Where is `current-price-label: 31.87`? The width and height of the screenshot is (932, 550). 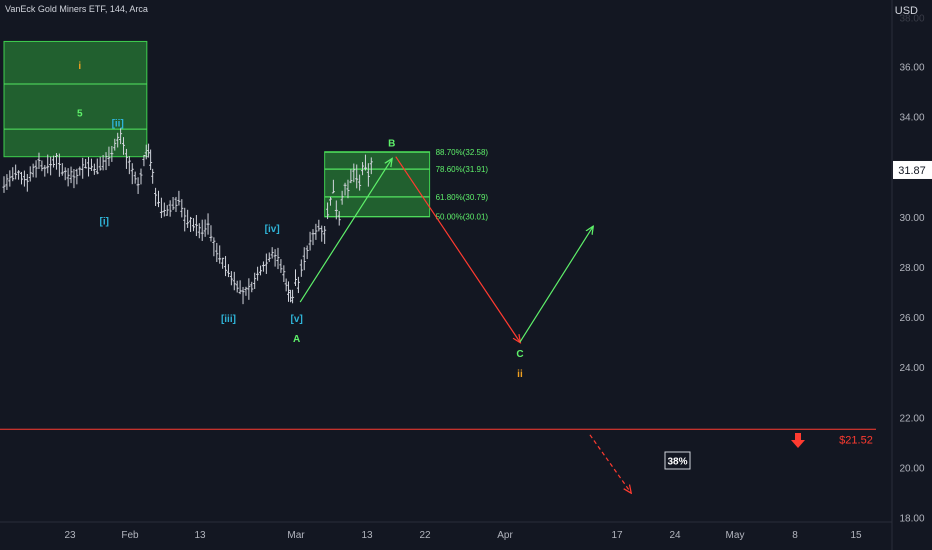
current-price-label: 31.87 is located at coordinates (912, 171).